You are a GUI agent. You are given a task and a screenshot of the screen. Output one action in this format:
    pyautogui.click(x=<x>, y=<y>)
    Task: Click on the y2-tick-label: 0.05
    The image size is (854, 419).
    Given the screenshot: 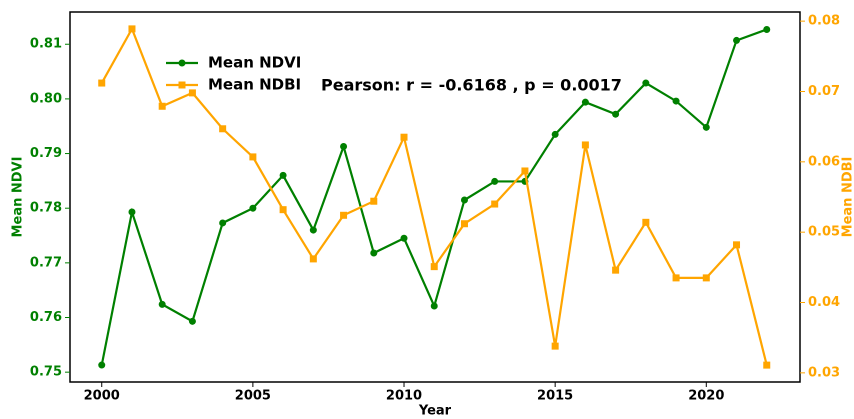 What is the action you would take?
    pyautogui.click(x=824, y=232)
    